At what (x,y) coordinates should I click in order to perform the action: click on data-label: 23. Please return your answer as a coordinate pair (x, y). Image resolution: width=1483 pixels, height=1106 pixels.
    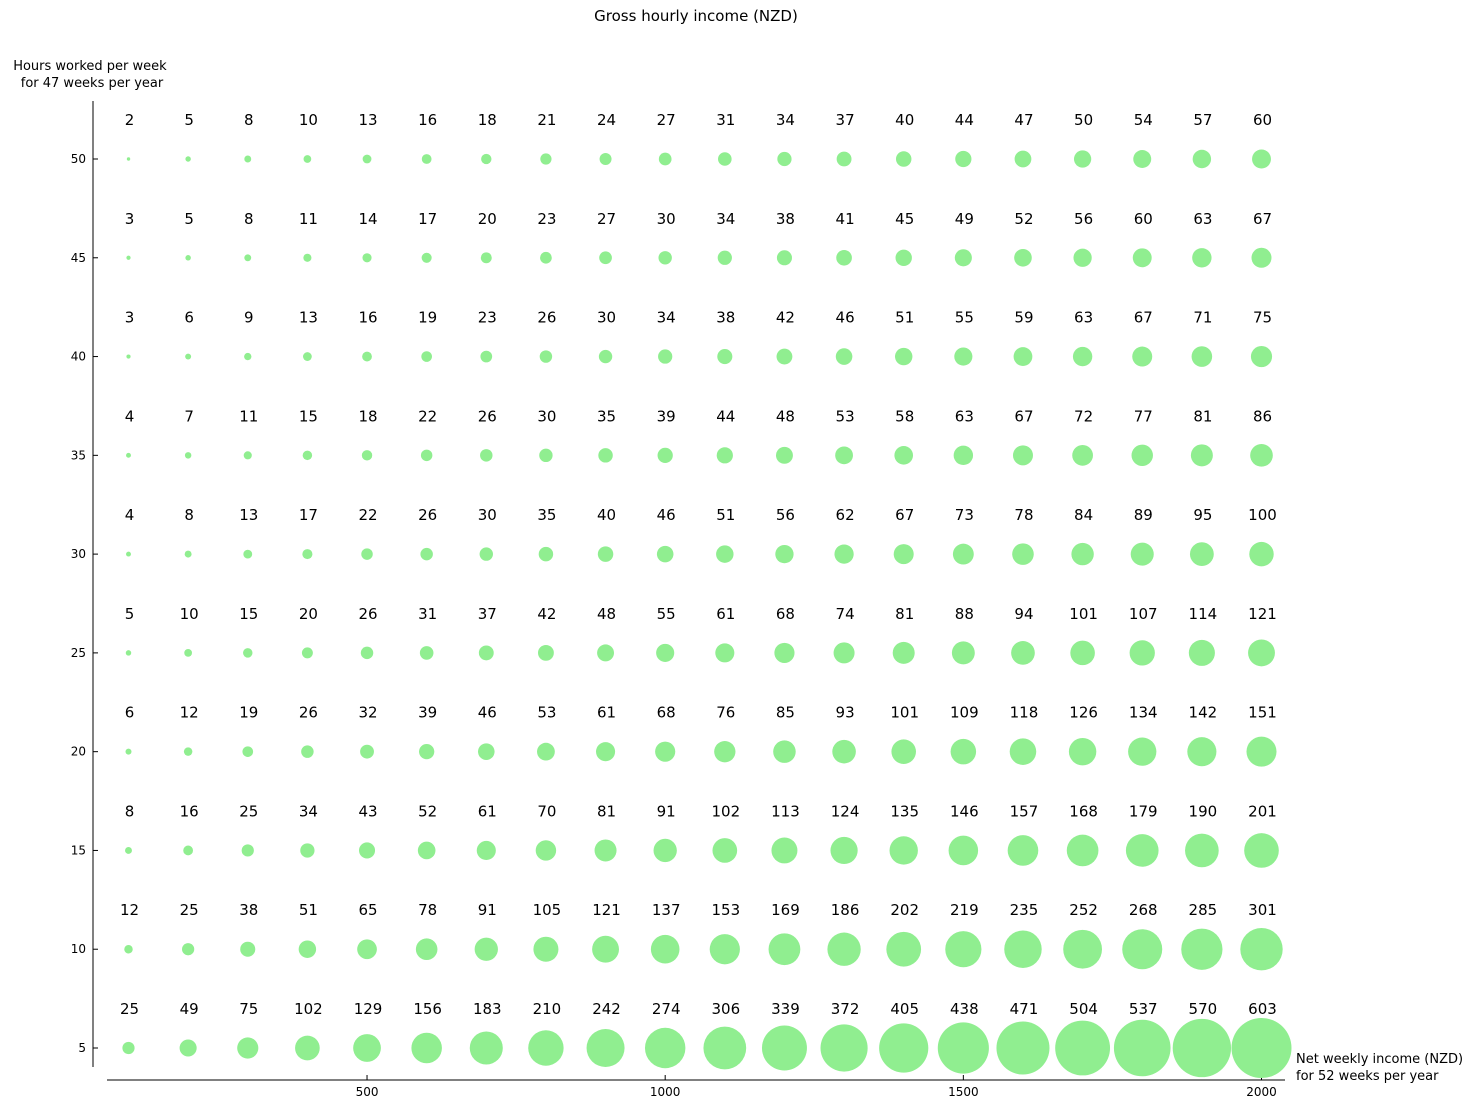
    Looking at the image, I should click on (487, 318).